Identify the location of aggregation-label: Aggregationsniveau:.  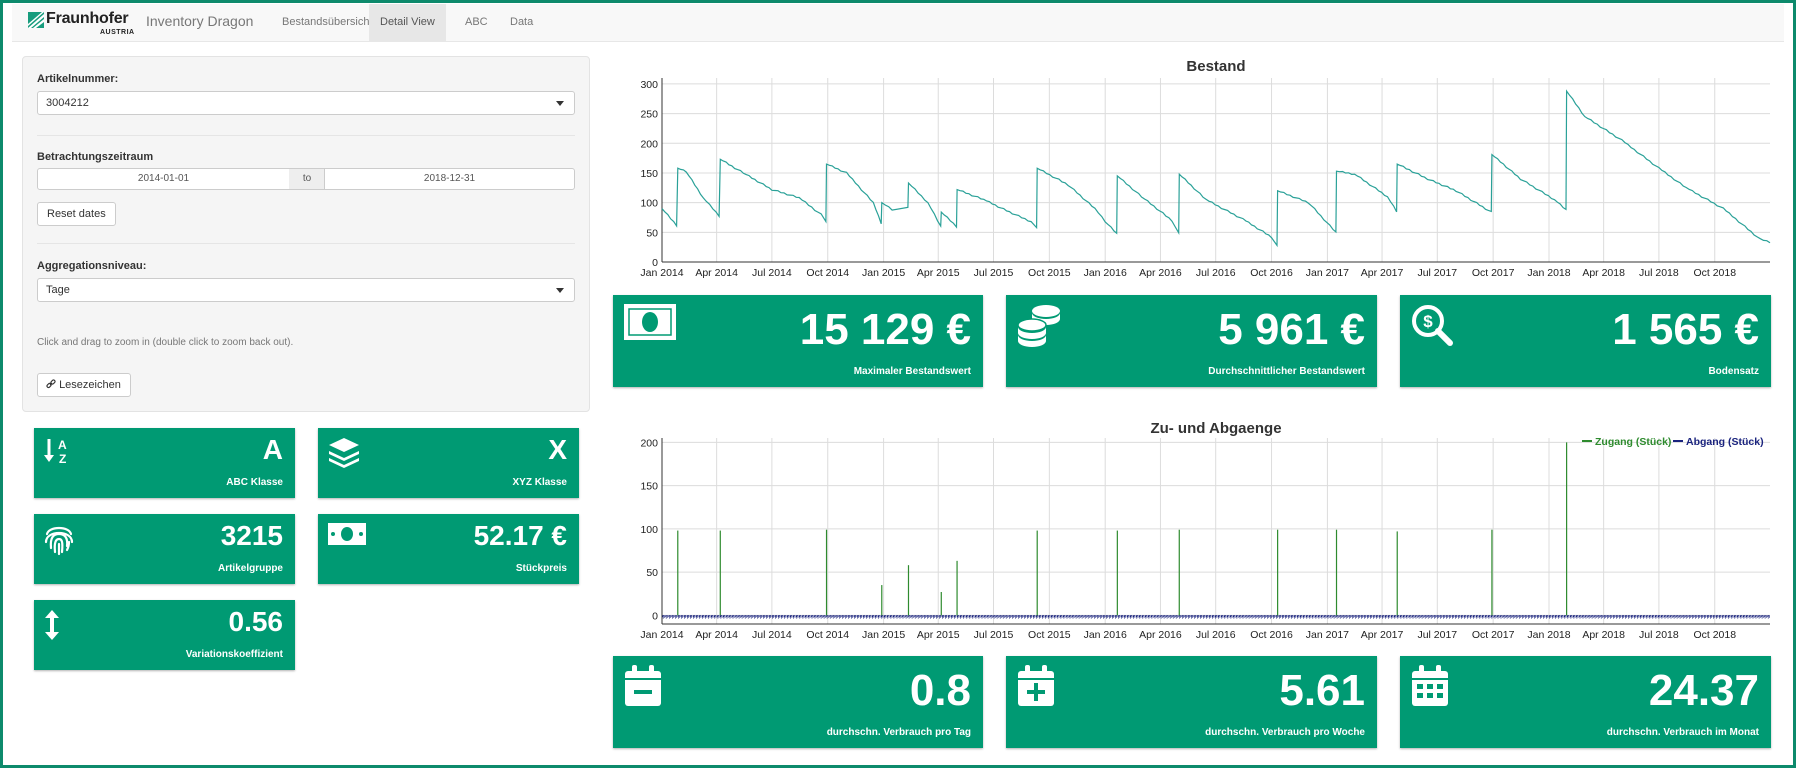
(92, 266).